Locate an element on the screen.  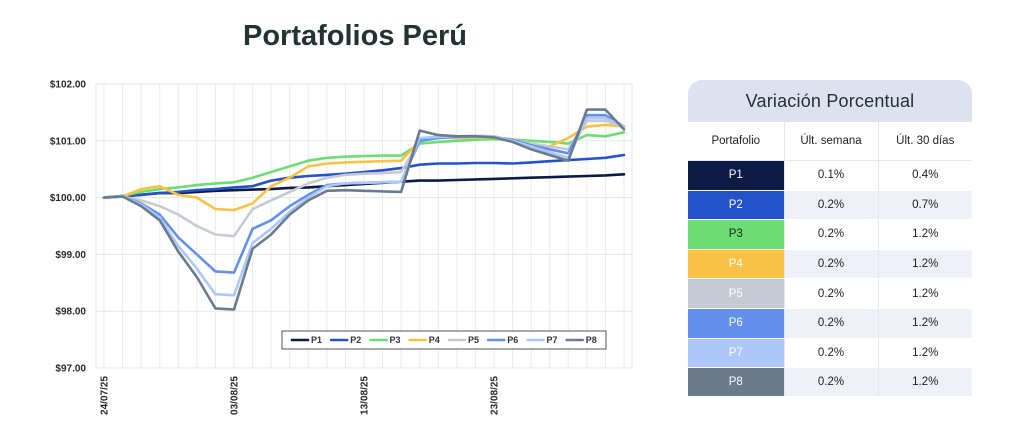
y-tick-label: $98.00 is located at coordinates (70, 312).